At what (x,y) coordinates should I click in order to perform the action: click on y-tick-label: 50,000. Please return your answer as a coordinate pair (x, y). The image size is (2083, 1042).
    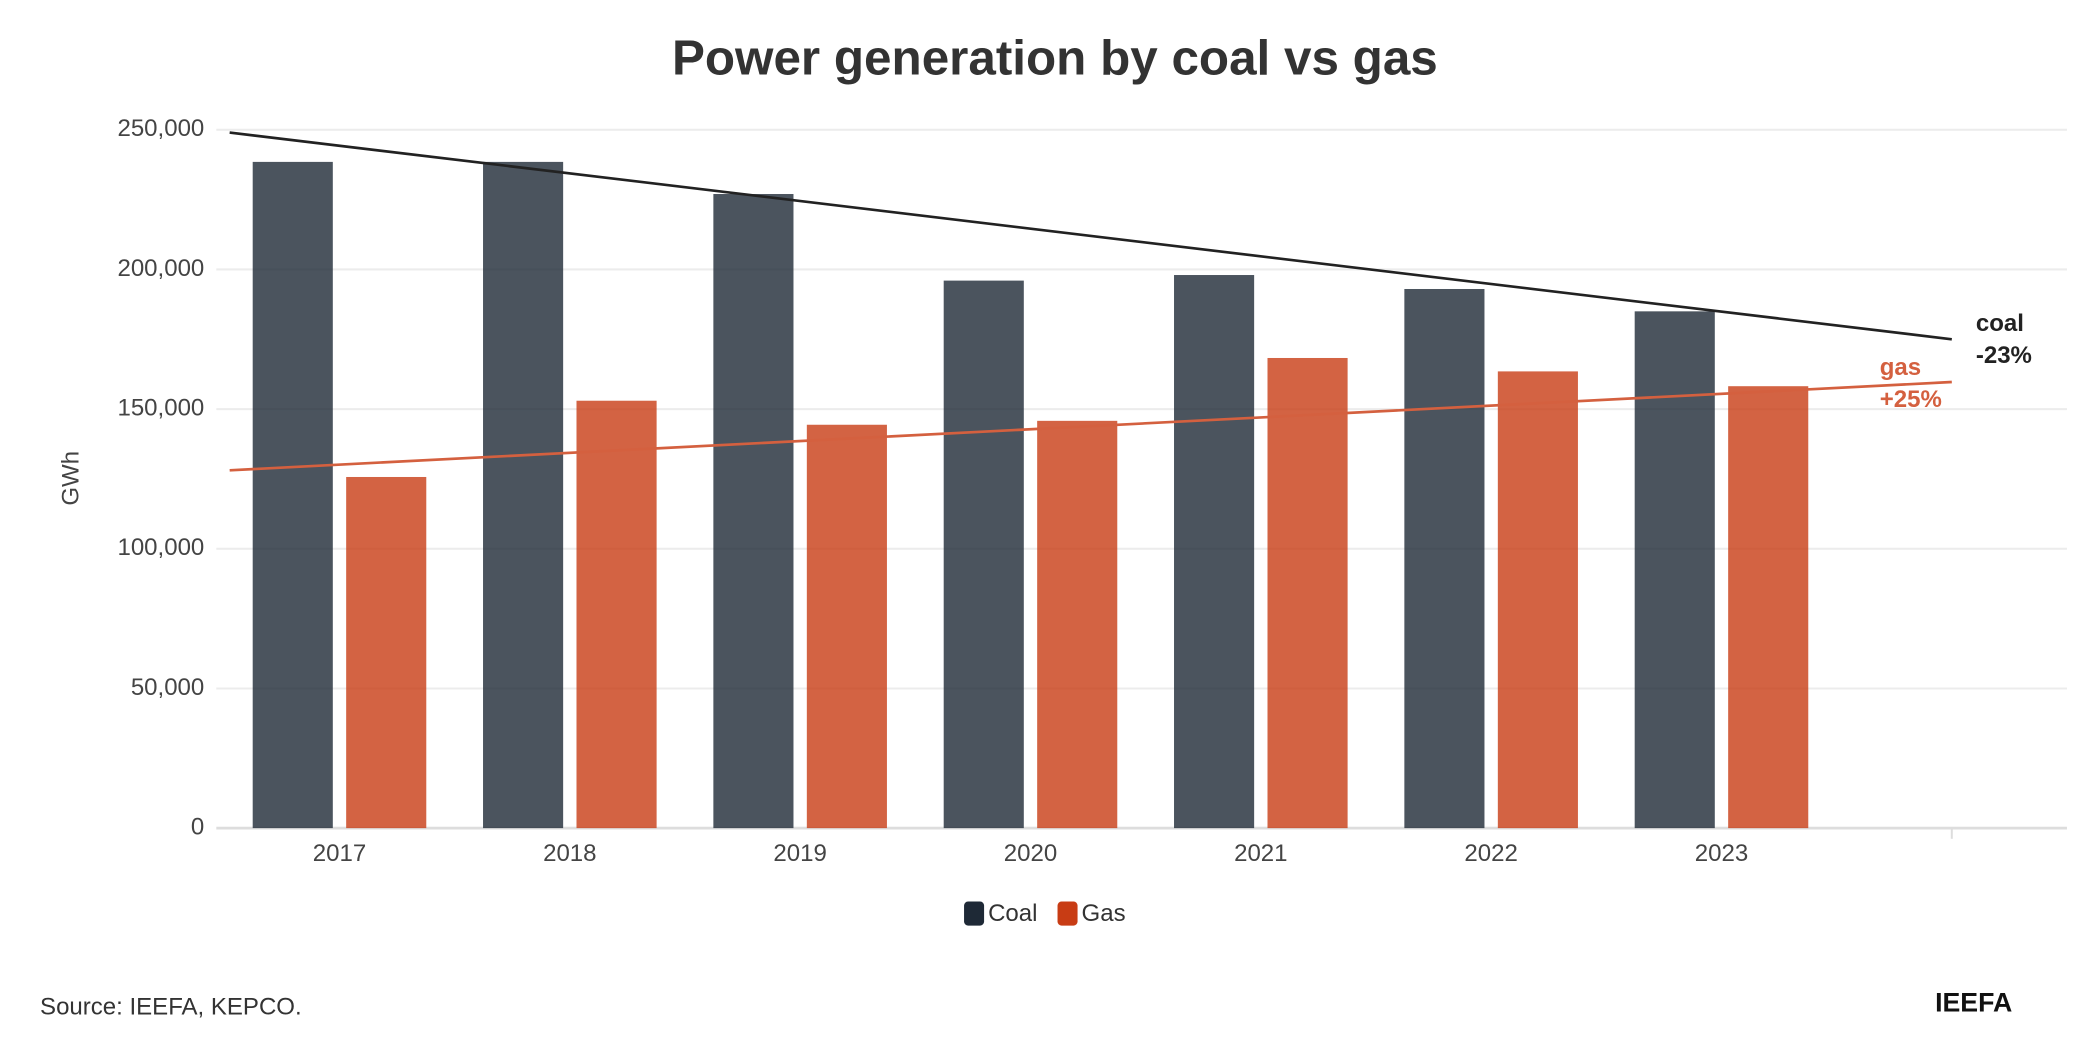
    Looking at the image, I should click on (167, 687).